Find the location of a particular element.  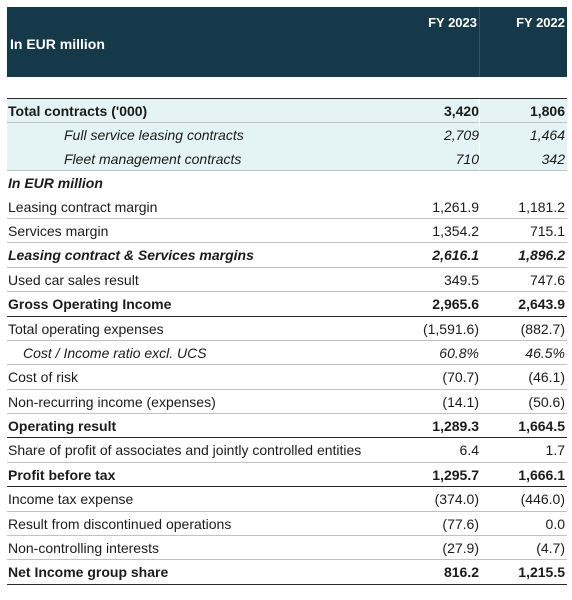

value-fy2023: 2,616.1 is located at coordinates (455, 255).